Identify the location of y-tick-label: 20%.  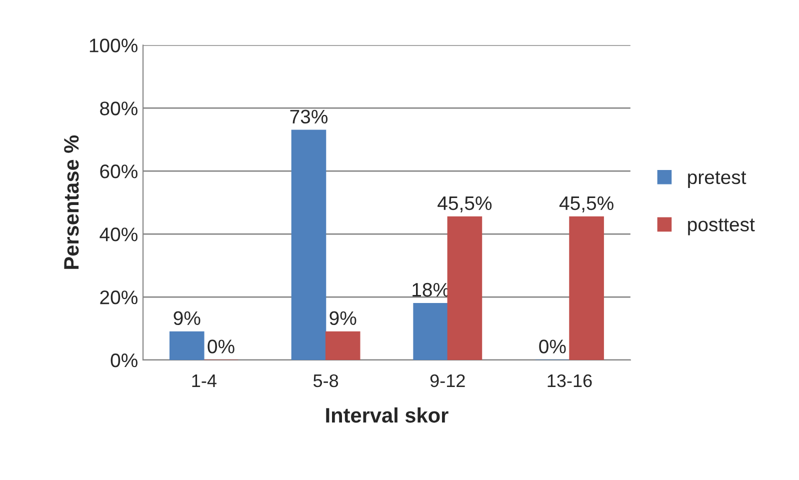
(119, 297).